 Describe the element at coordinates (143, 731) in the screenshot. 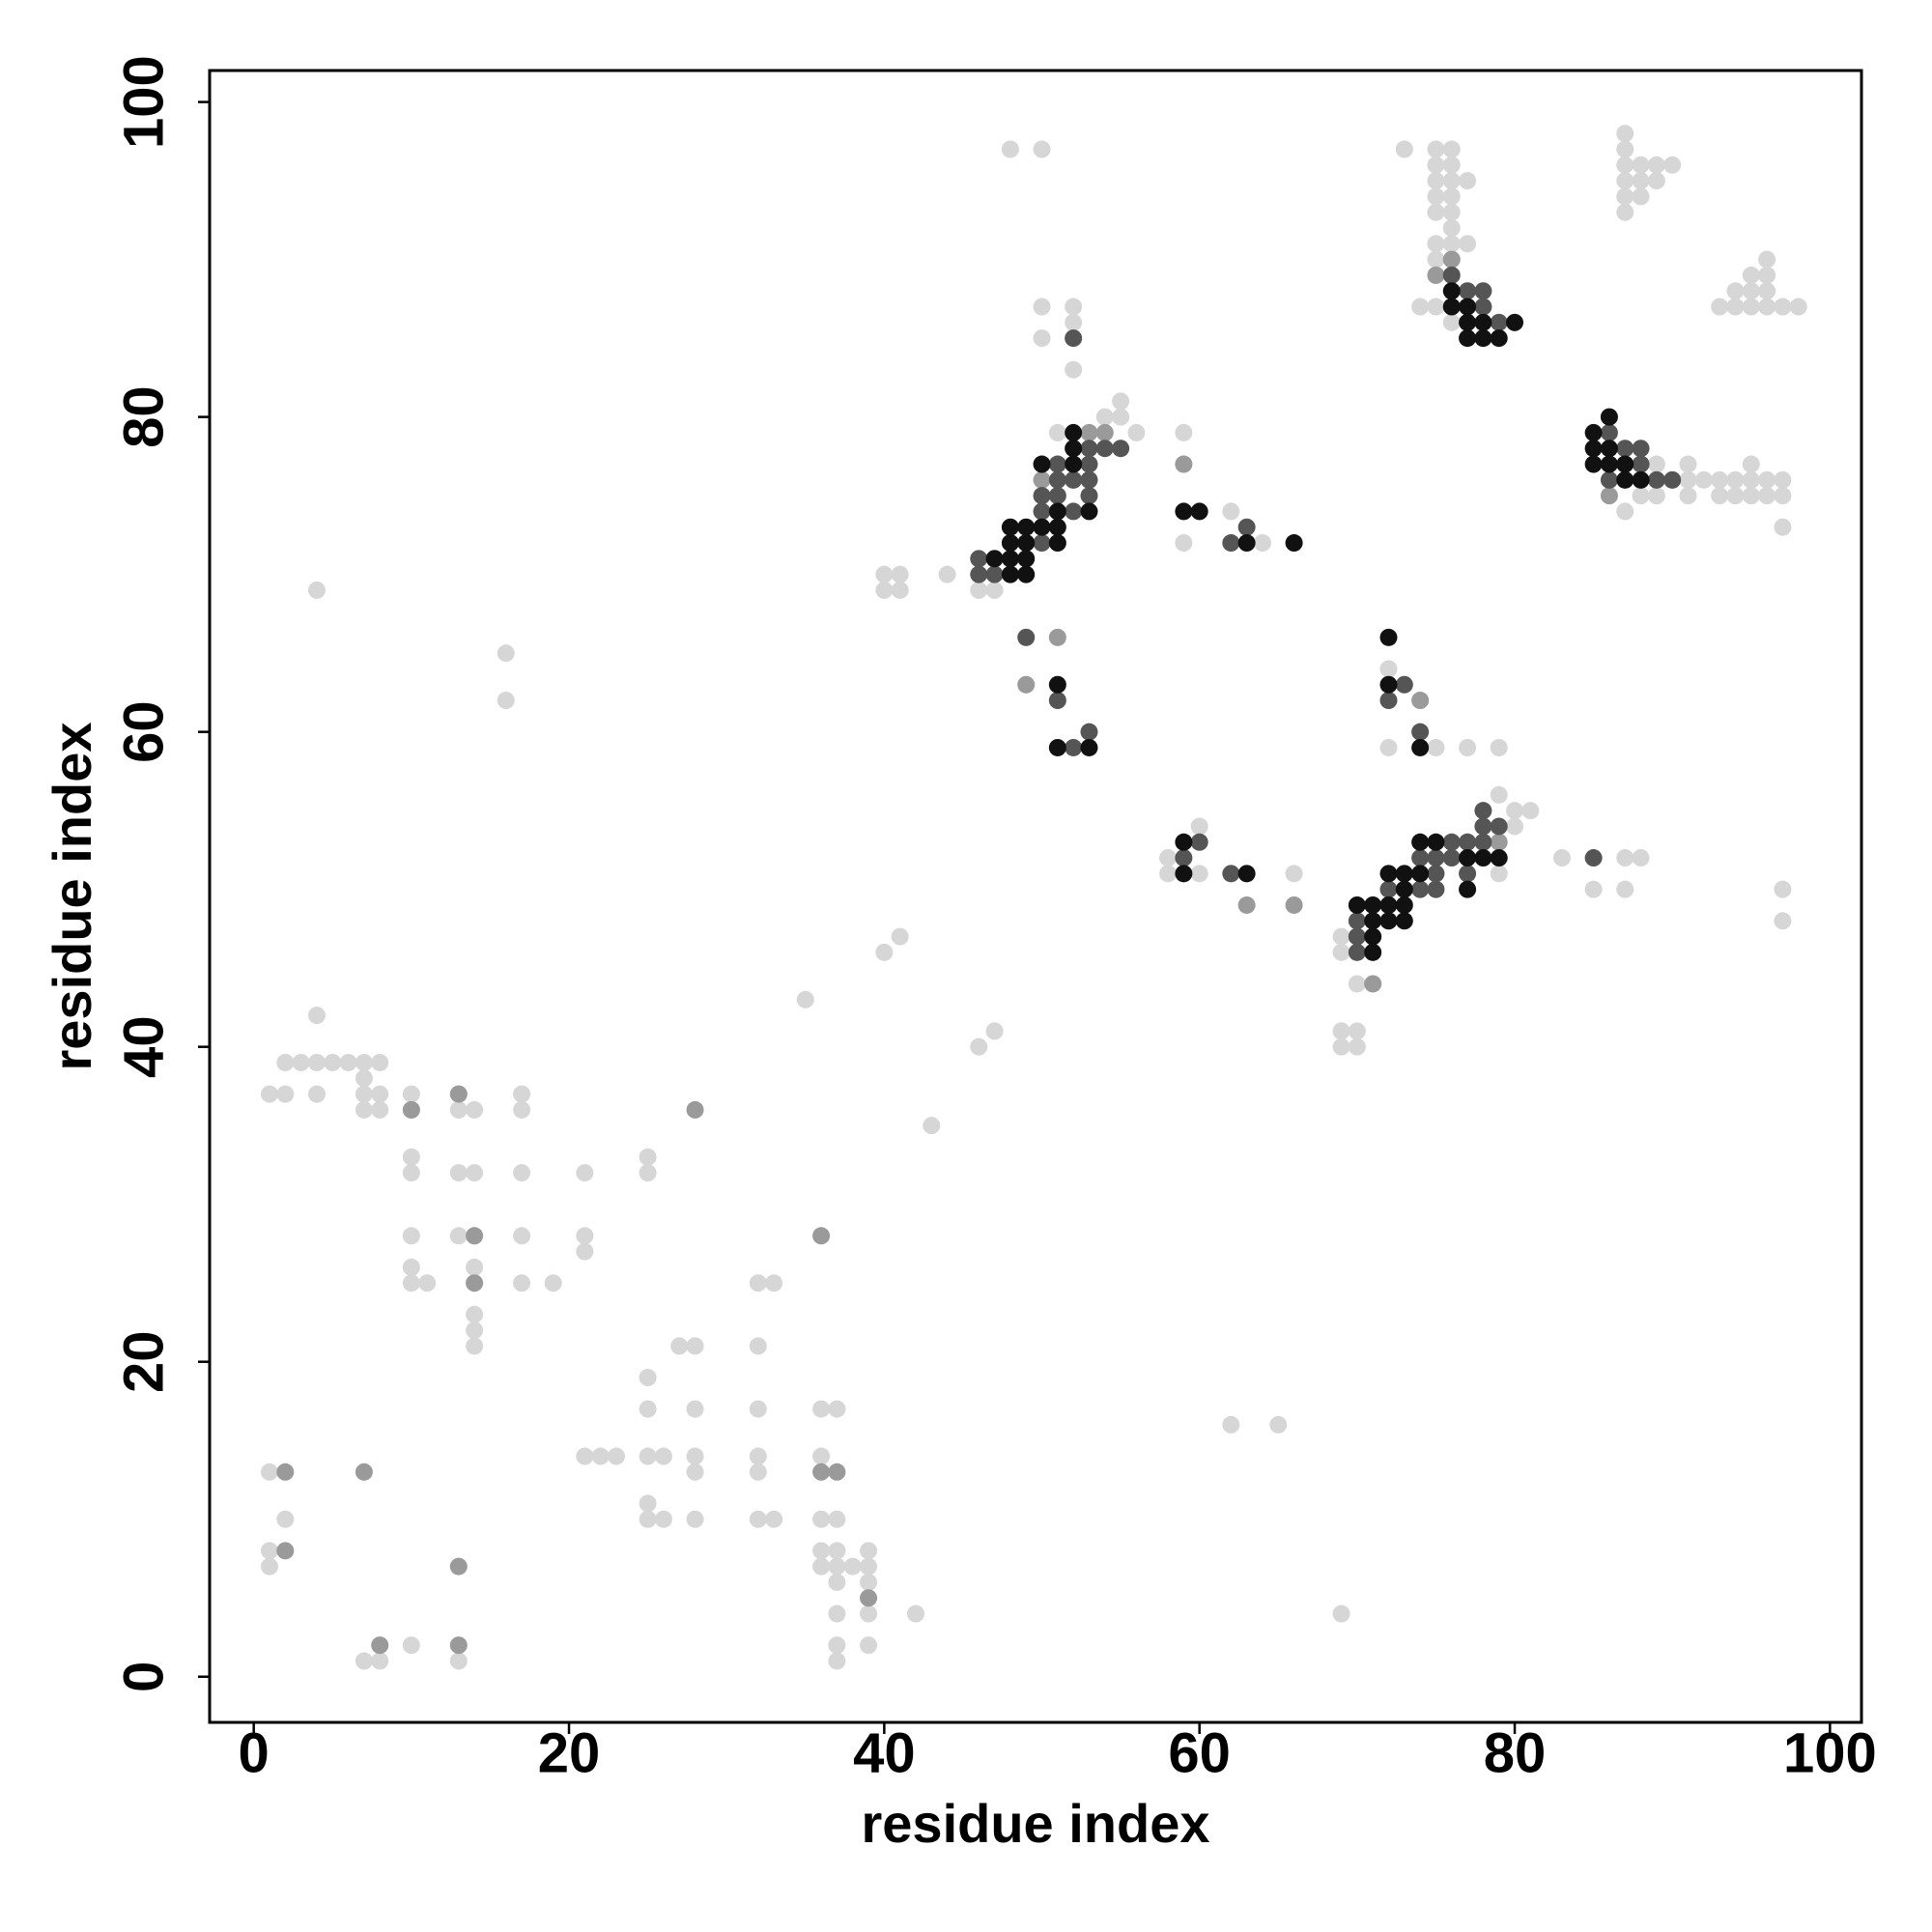

I see `y-tick-label: 60` at that location.